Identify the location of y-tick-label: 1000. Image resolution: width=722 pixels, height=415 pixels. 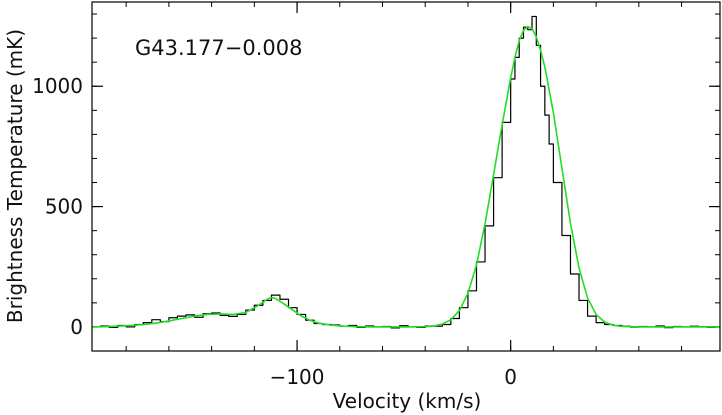
(57, 86).